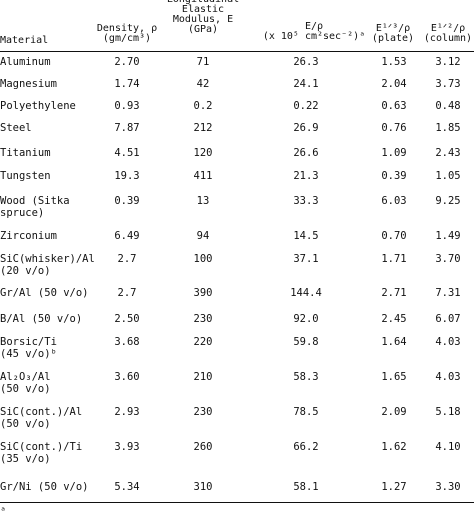 The height and width of the screenshot is (520, 474). What do you see at coordinates (394, 342) in the screenshot?
I see `cell-plate: 1.64` at bounding box center [394, 342].